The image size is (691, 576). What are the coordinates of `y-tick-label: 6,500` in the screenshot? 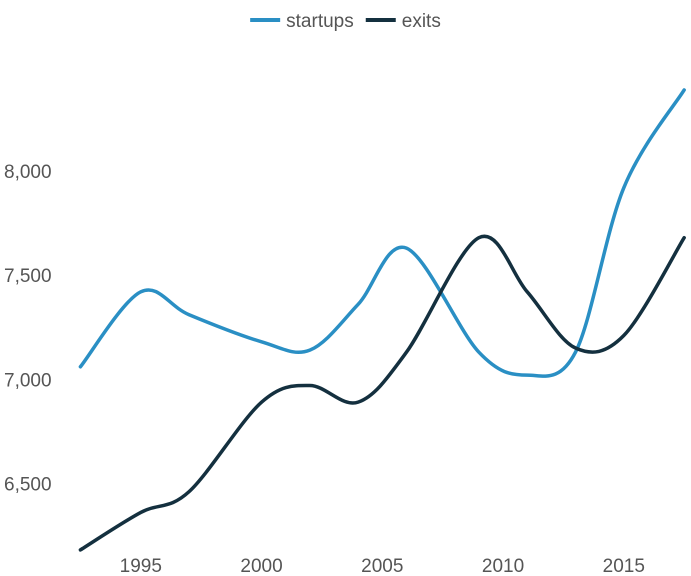 It's located at (28, 484).